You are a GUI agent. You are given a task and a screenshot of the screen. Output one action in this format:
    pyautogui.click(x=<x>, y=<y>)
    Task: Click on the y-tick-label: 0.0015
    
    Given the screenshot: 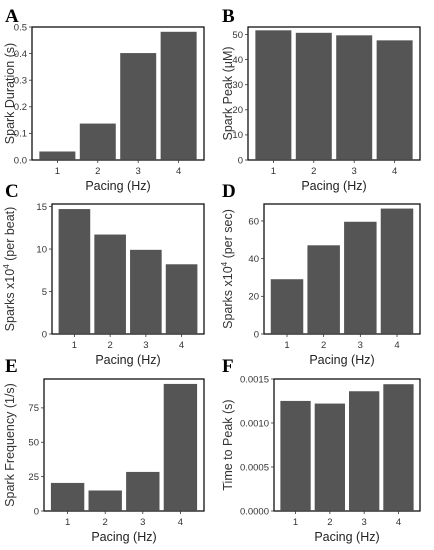 What is the action you would take?
    pyautogui.click(x=254, y=379)
    